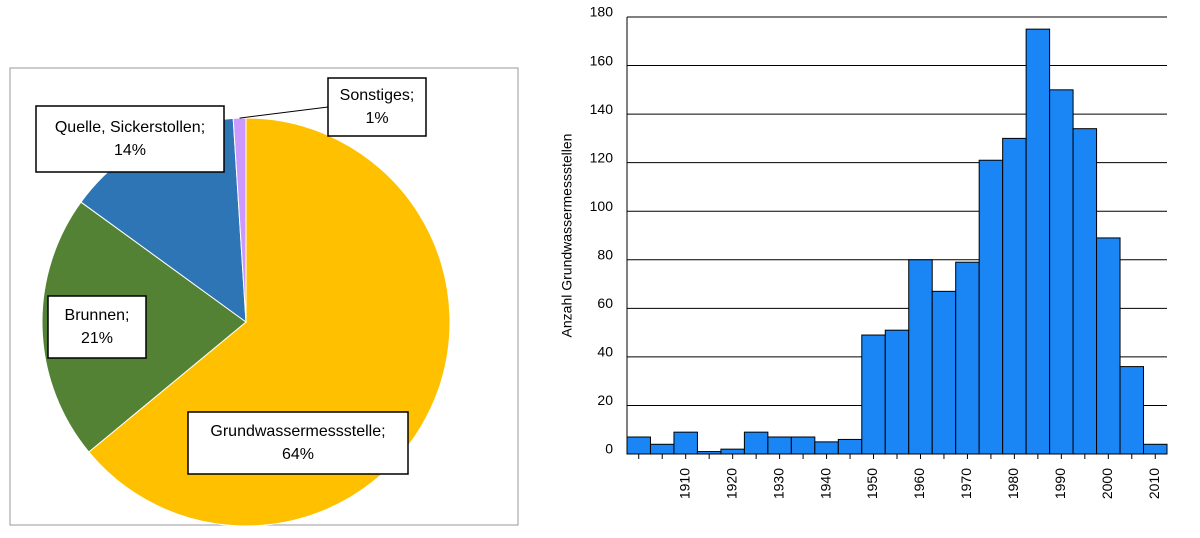 This screenshot has width=1200, height=538. Describe the element at coordinates (872, 483) in the screenshot. I see `x-tick-label: 1950` at that location.